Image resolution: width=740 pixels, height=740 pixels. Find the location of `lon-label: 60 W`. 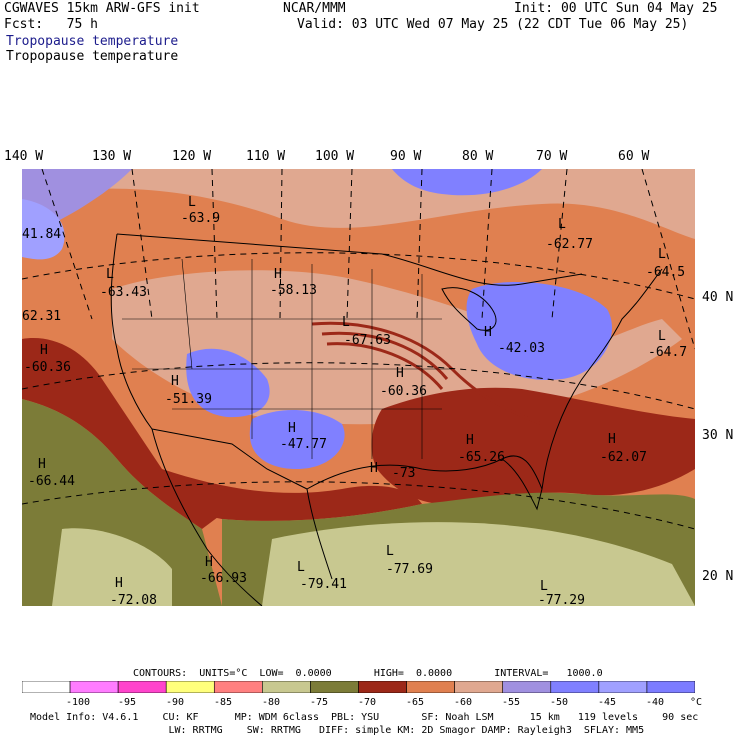

lon-label: 60 W is located at coordinates (634, 156).